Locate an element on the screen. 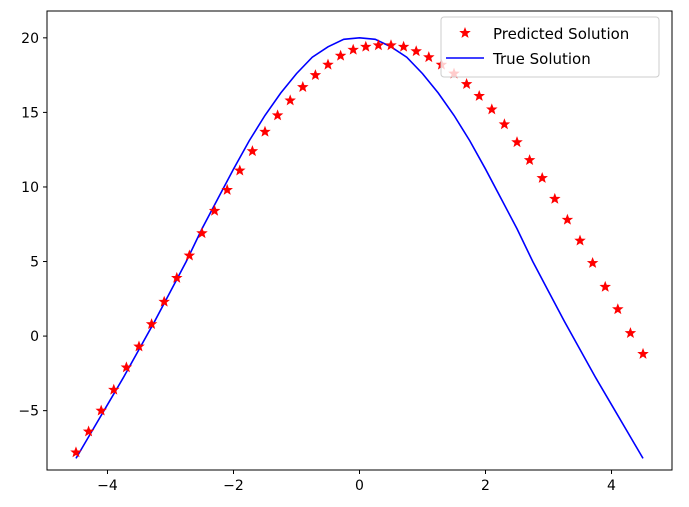  x-tick-label: 0 is located at coordinates (359, 486).